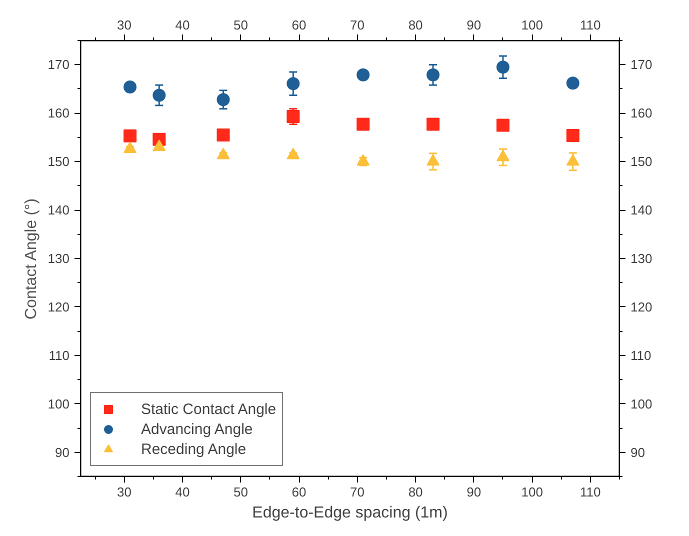 The image size is (689, 536). I want to click on y2-tick-label: 110, so click(641, 355).